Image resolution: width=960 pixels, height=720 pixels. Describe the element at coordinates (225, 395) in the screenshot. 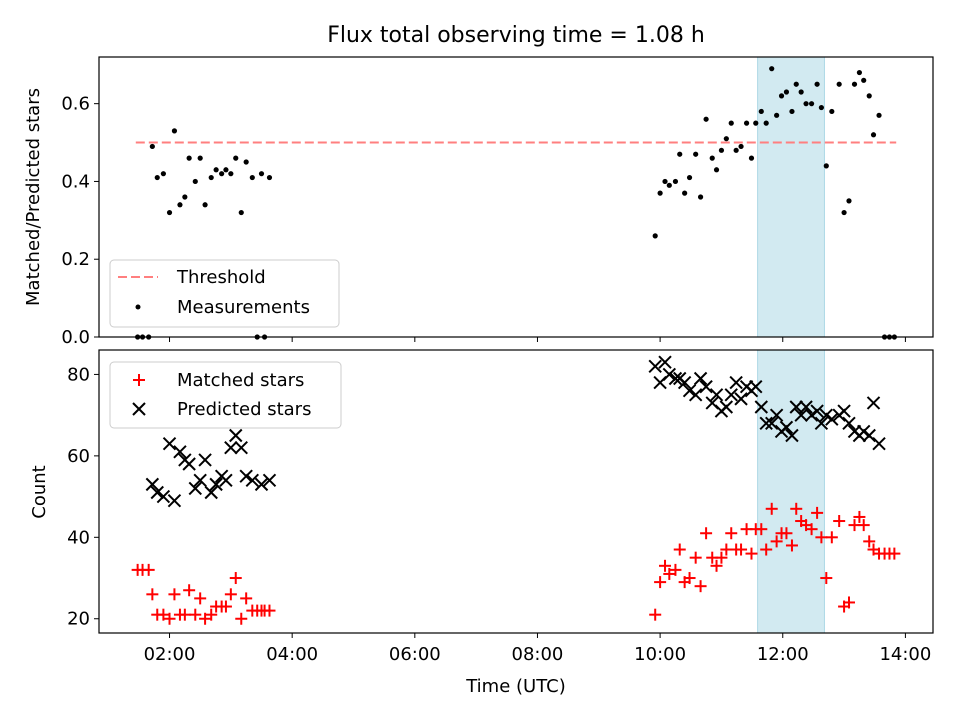

I see `bottom-legend: Matched stars Predicted stars` at that location.